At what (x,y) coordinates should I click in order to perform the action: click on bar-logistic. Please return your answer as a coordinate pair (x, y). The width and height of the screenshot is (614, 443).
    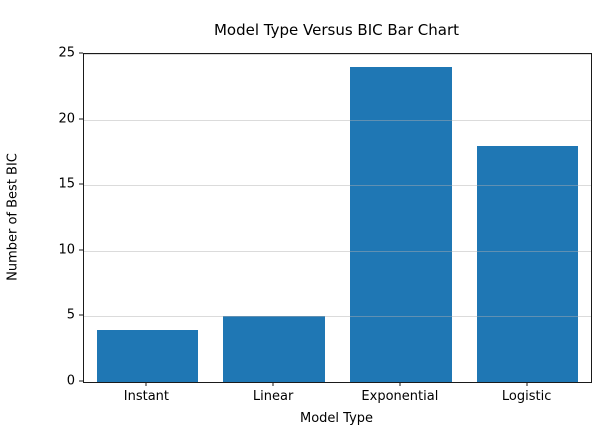
    Looking at the image, I should click on (527, 263).